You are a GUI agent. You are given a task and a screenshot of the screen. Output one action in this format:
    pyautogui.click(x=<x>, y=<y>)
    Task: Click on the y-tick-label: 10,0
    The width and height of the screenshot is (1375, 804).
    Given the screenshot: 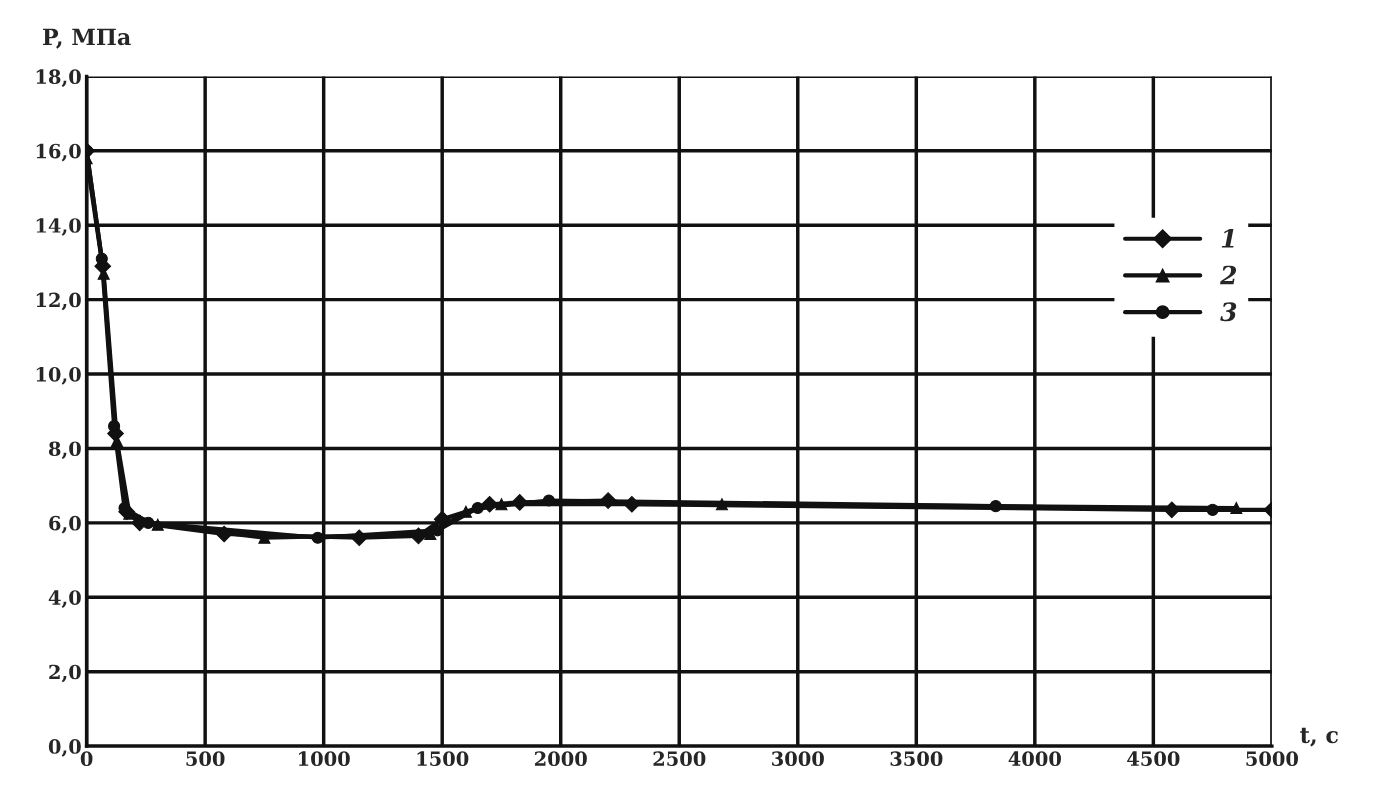 What is the action you would take?
    pyautogui.click(x=58, y=375)
    